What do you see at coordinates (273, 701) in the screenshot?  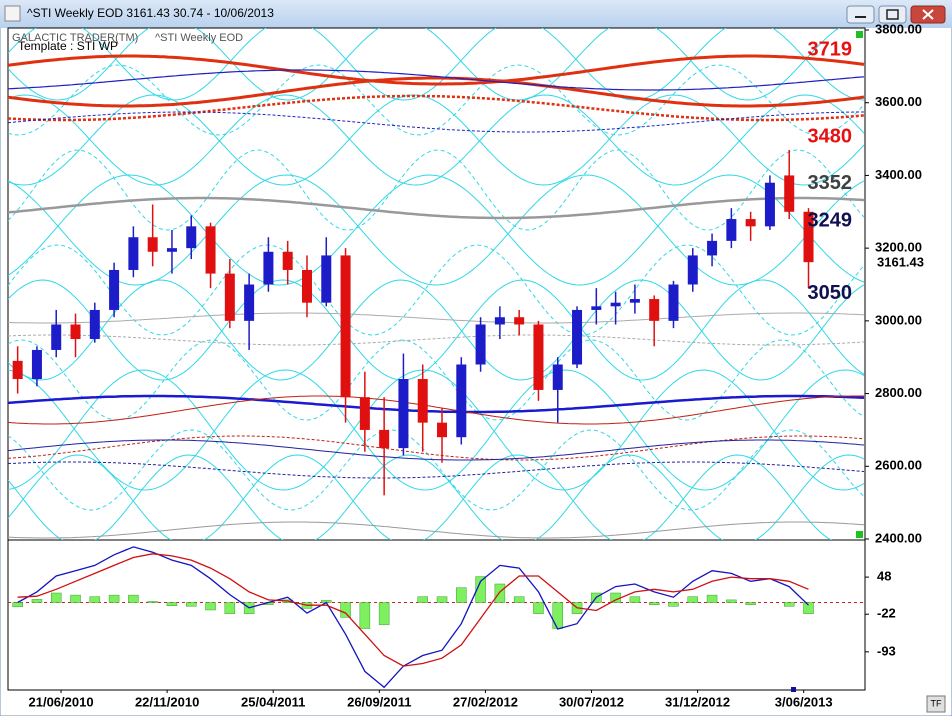 I see `x-tick-label: 25/04/2011` at bounding box center [273, 701].